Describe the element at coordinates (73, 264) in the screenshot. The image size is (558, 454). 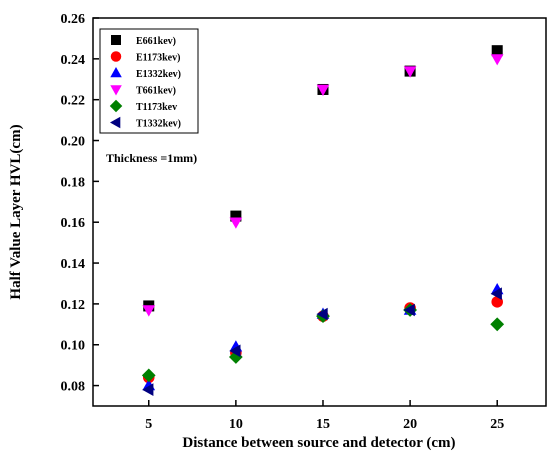
I see `y-tick-label: 0.14` at that location.